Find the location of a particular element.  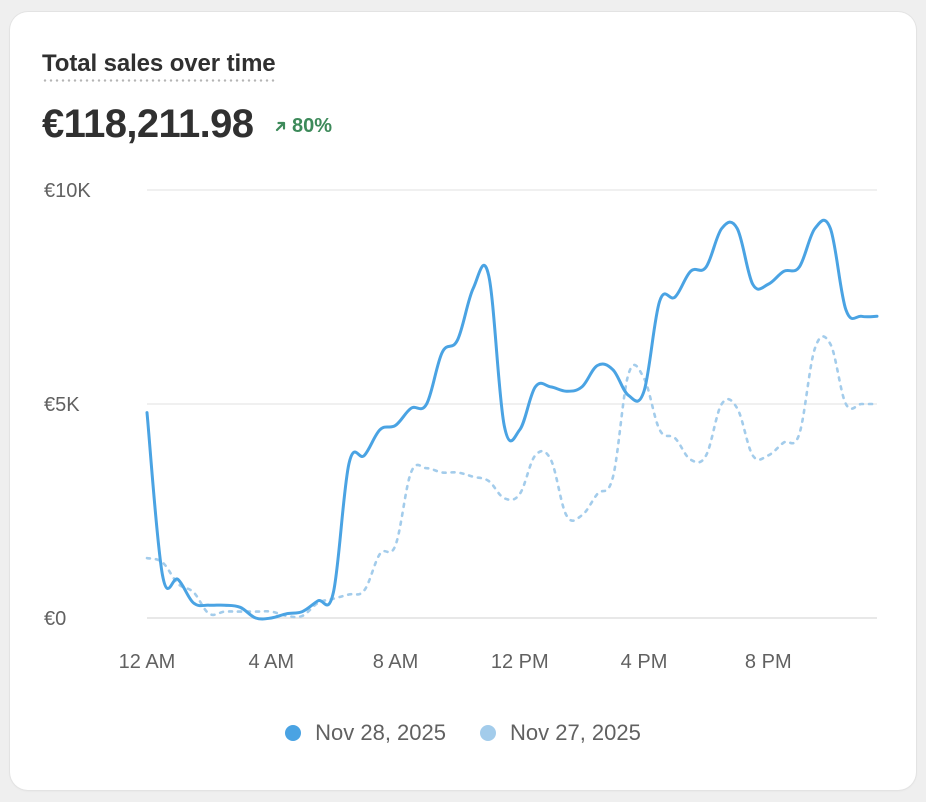

card-title: Total sales over time is located at coordinates (159, 66).